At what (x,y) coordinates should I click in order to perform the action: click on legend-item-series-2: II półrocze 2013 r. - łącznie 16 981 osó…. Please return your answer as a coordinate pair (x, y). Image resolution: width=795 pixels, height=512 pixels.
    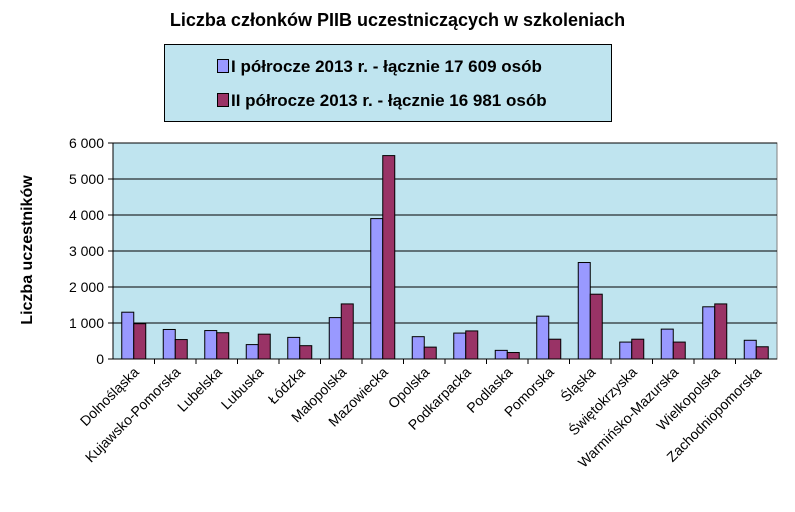
    Looking at the image, I should click on (382, 101).